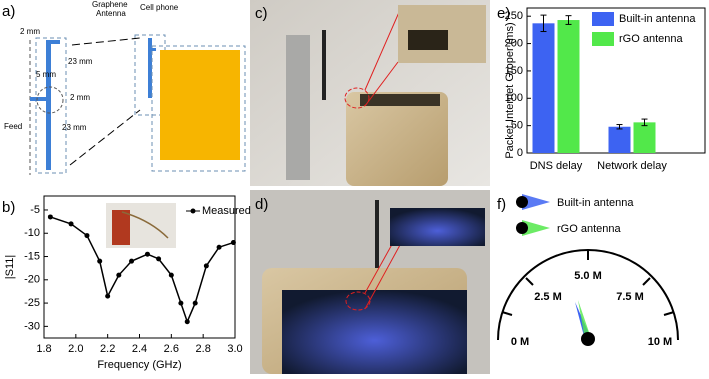 The height and width of the screenshot is (379, 709). I want to click on panel-a-diagram, so click(137, 104).